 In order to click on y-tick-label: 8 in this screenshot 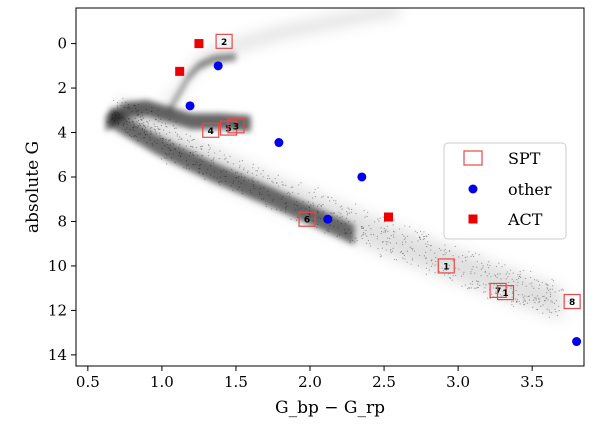, I will do `click(62, 221)`.